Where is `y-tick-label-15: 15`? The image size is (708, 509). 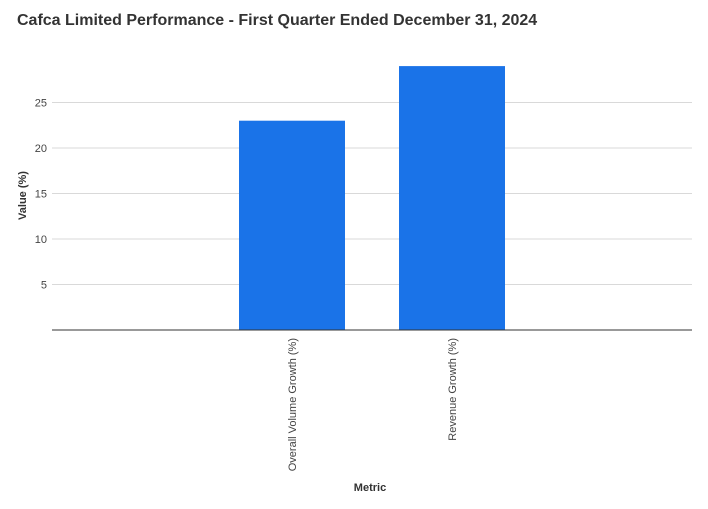
y-tick-label-15: 15 is located at coordinates (41, 195).